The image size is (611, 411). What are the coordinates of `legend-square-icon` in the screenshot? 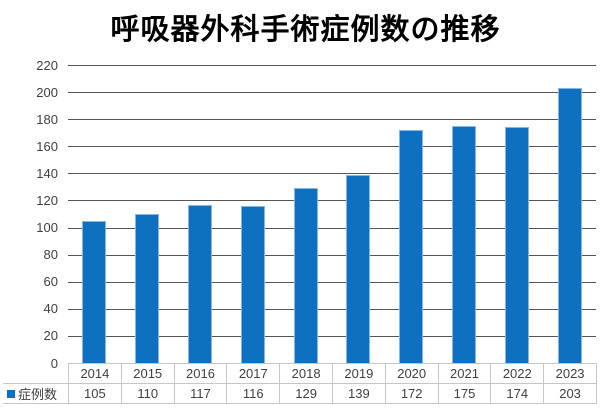 It's located at (11, 393).